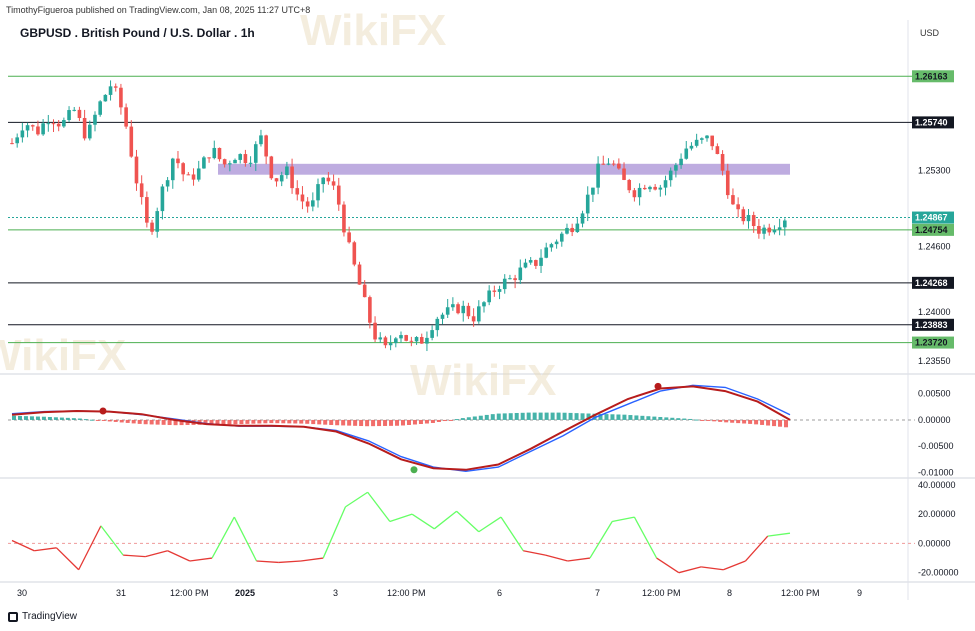 This screenshot has width=975, height=631. I want to click on macd-cross-marker, so click(103, 411).